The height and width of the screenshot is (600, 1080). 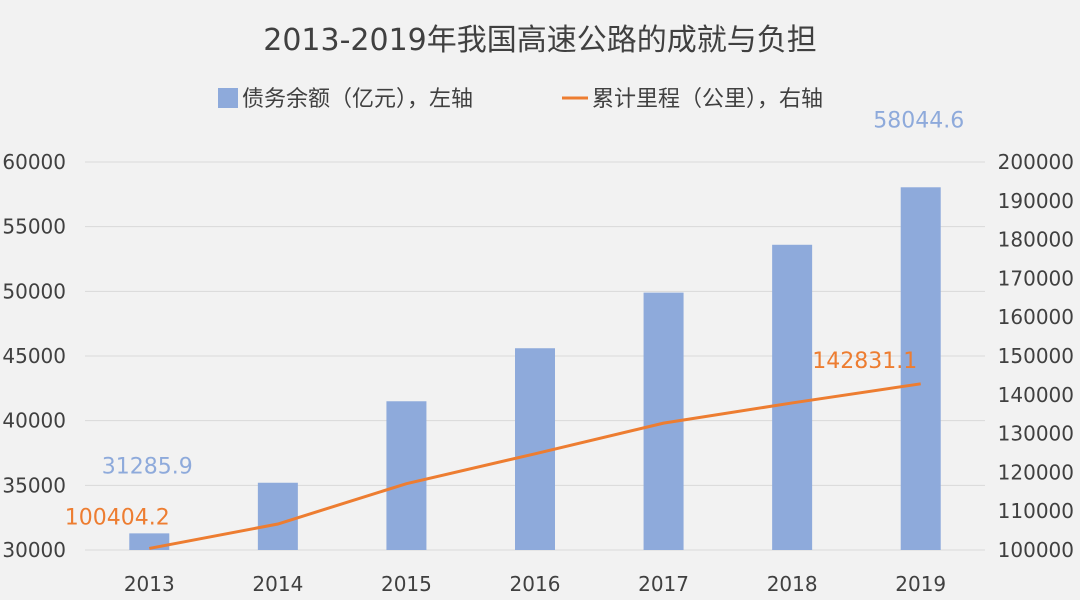 I want to click on left-axis-tick-label: 50000, so click(x=34, y=291).